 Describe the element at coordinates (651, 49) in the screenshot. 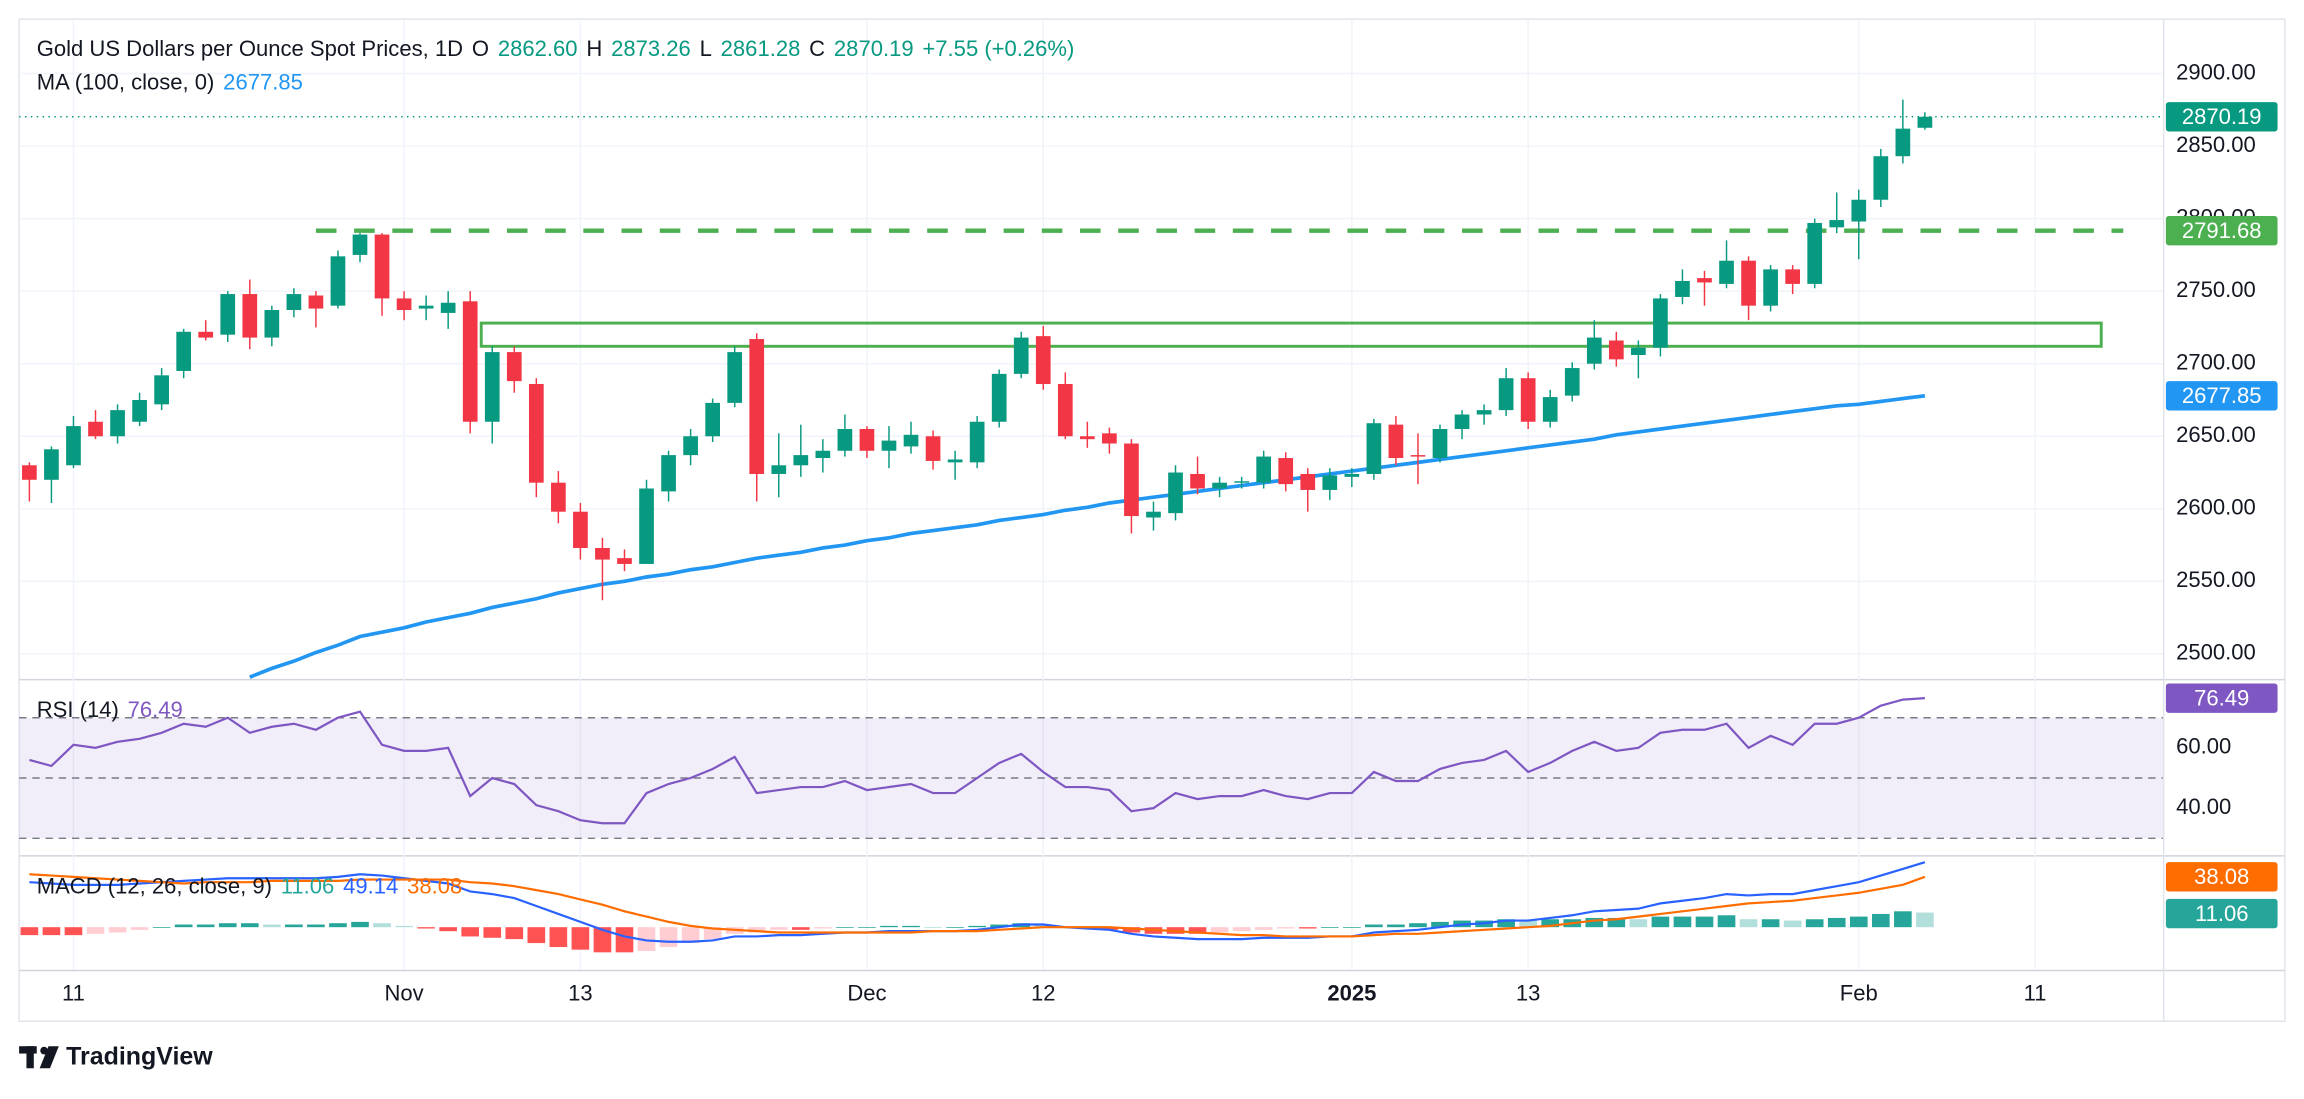

I see `header-value: 2873.26` at that location.